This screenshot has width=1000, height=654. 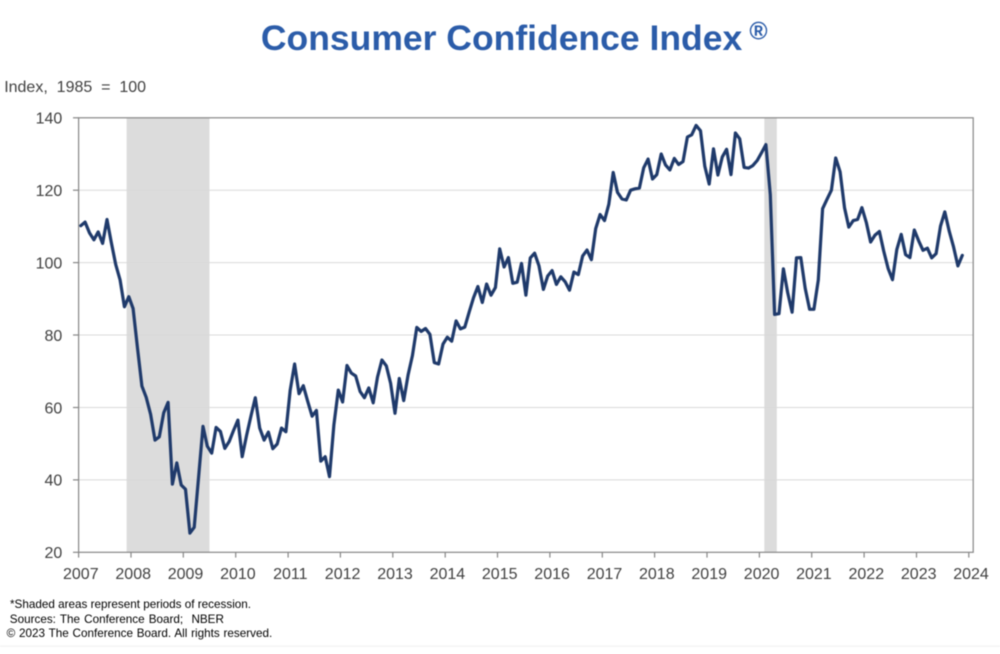 What do you see at coordinates (762, 574) in the screenshot?
I see `svg-text: 2020` at bounding box center [762, 574].